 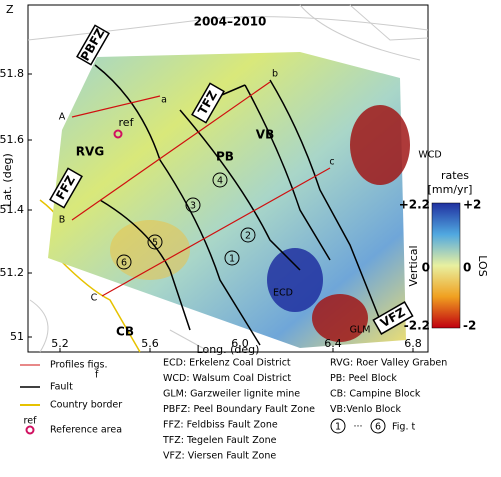 I want to click on vertical-tick: +2.2, so click(x=414, y=205).